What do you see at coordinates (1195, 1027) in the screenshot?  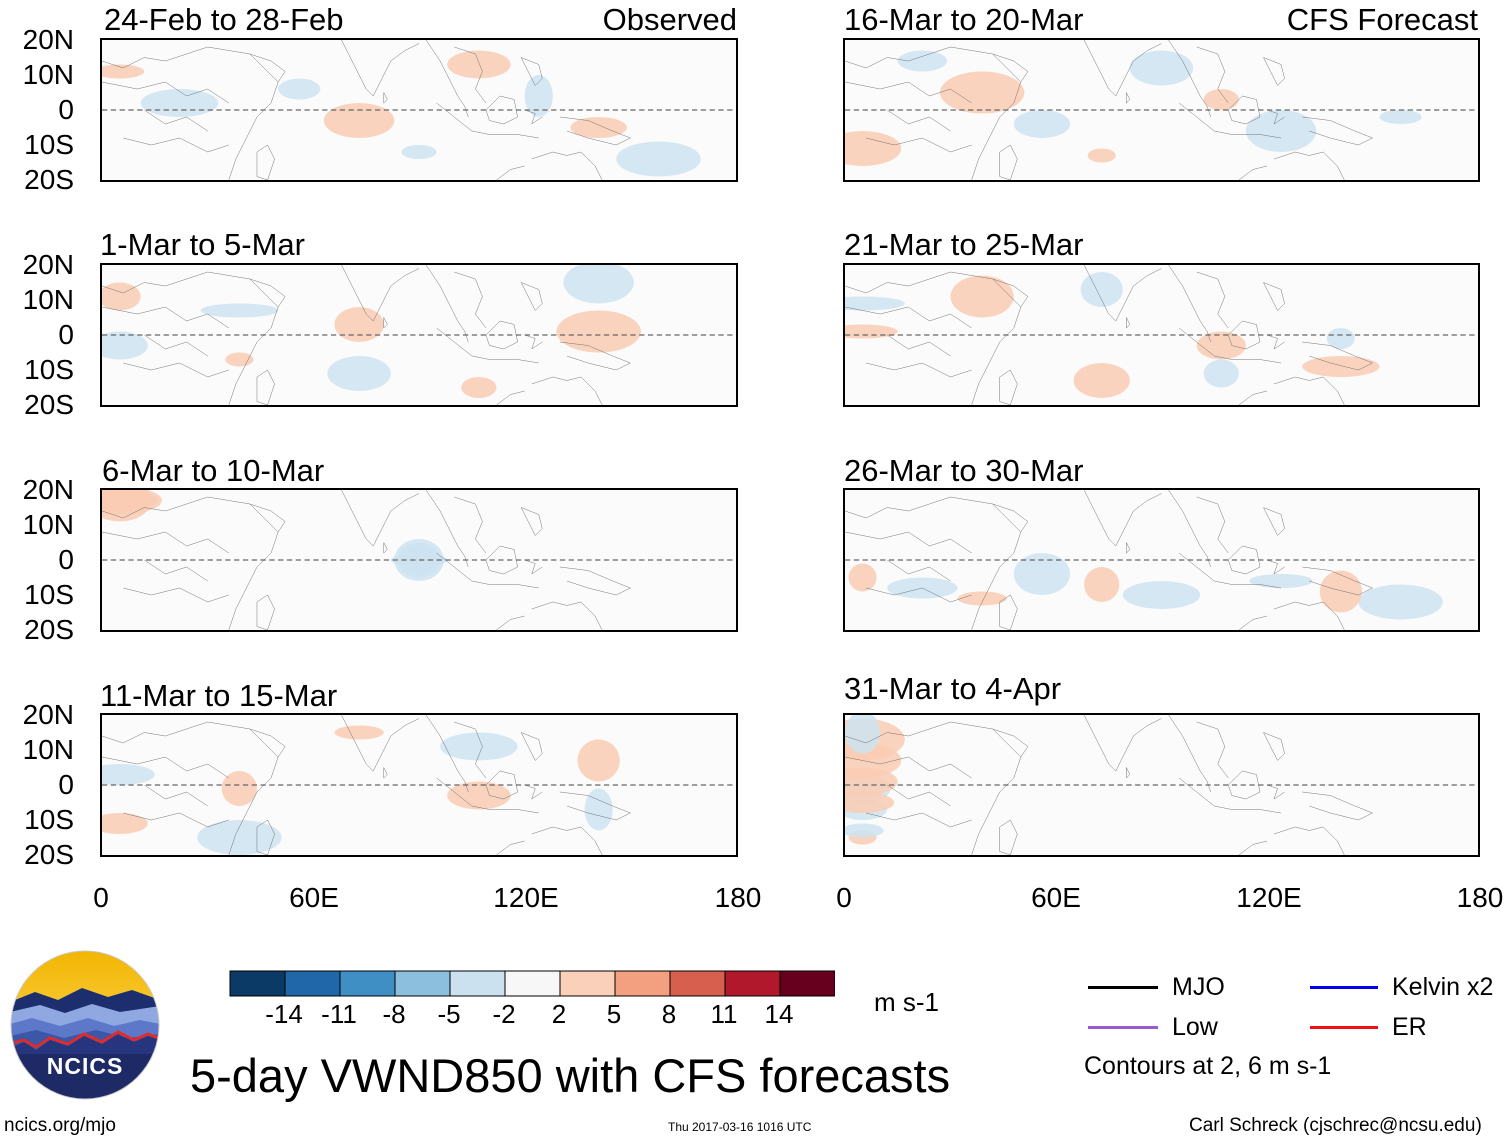 I see `legend-label-low: Low` at bounding box center [1195, 1027].